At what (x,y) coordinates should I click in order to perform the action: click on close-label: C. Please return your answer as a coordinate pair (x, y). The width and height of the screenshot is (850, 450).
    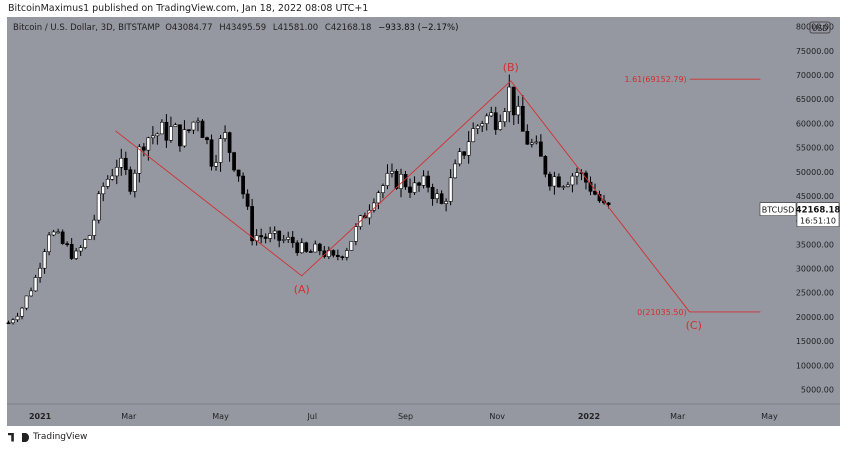
    Looking at the image, I should click on (327, 28).